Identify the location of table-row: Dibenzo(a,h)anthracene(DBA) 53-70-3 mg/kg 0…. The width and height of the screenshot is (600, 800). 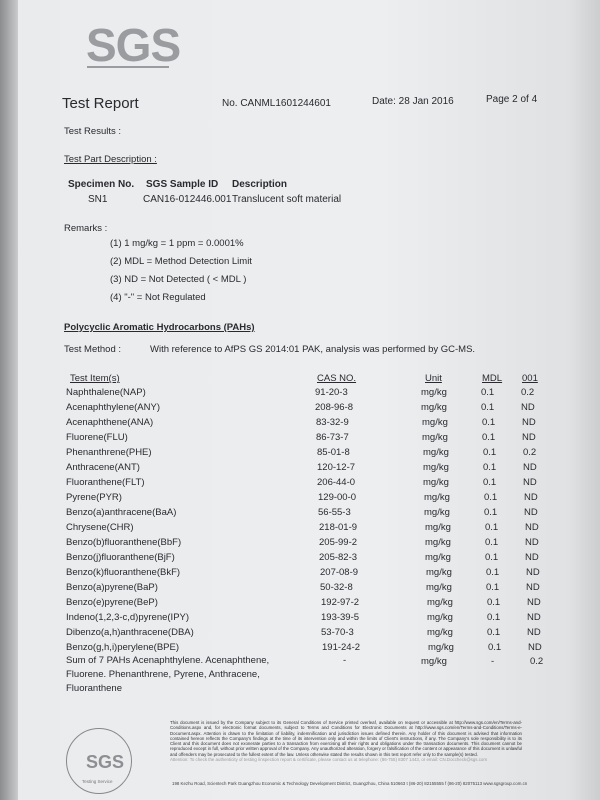
(300, 634).